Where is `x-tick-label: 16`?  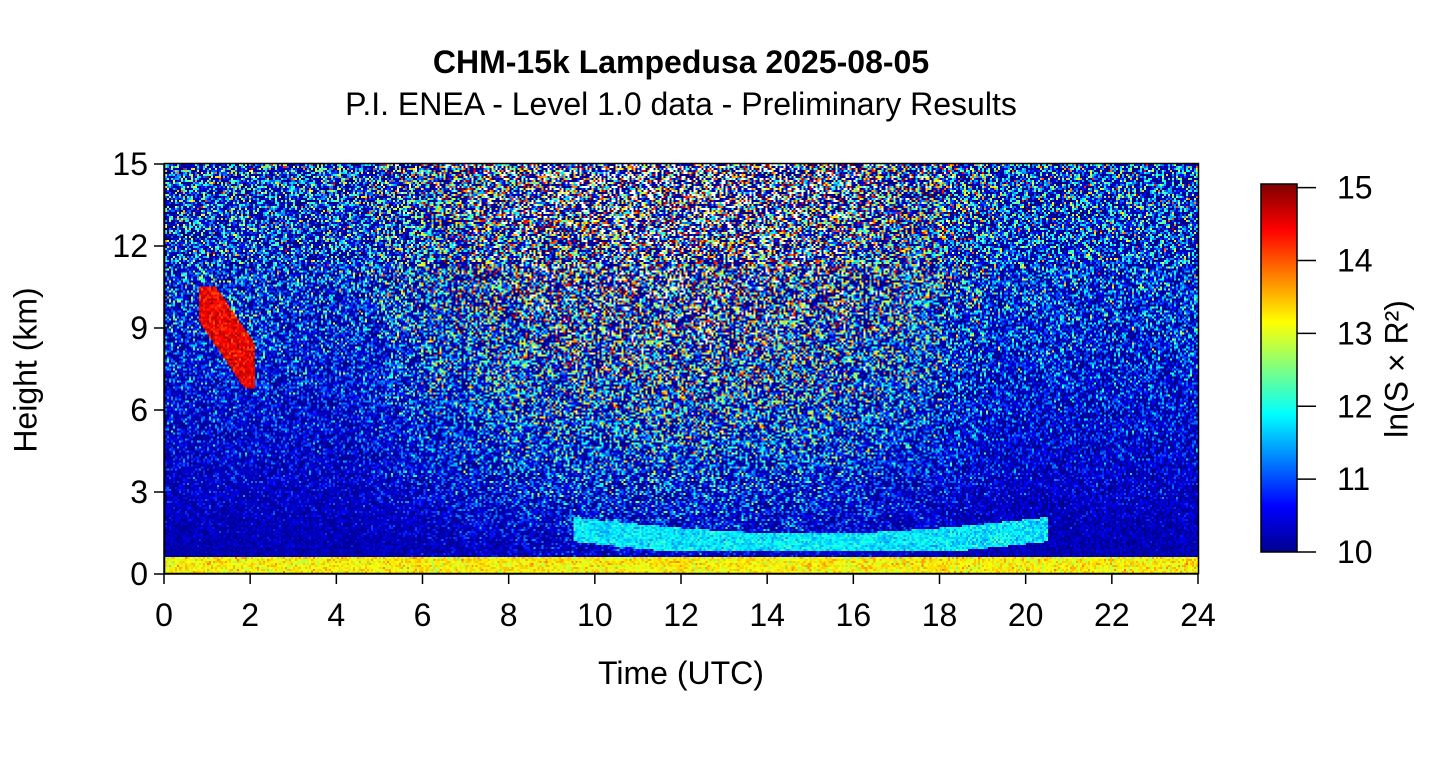 x-tick-label: 16 is located at coordinates (854, 615).